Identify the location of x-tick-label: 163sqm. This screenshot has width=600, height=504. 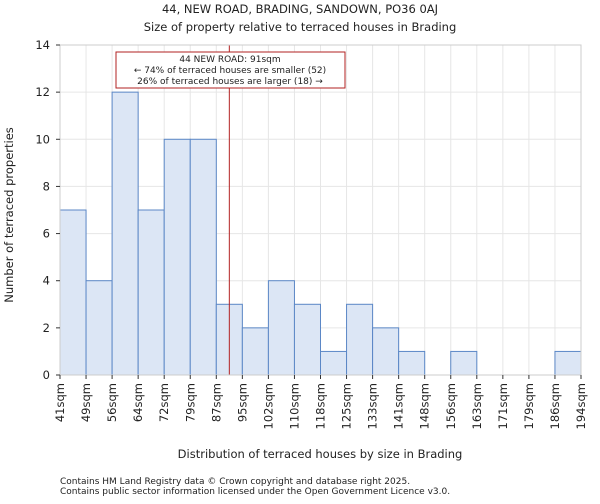
(477, 406).